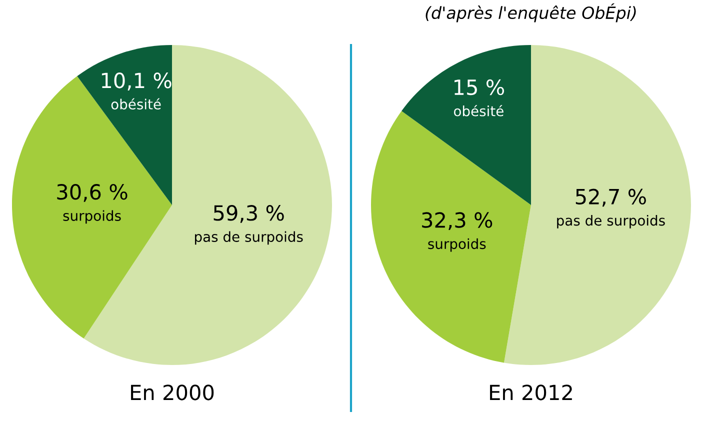 The image size is (706, 423). I want to click on data-label: 32,3 %, so click(457, 221).